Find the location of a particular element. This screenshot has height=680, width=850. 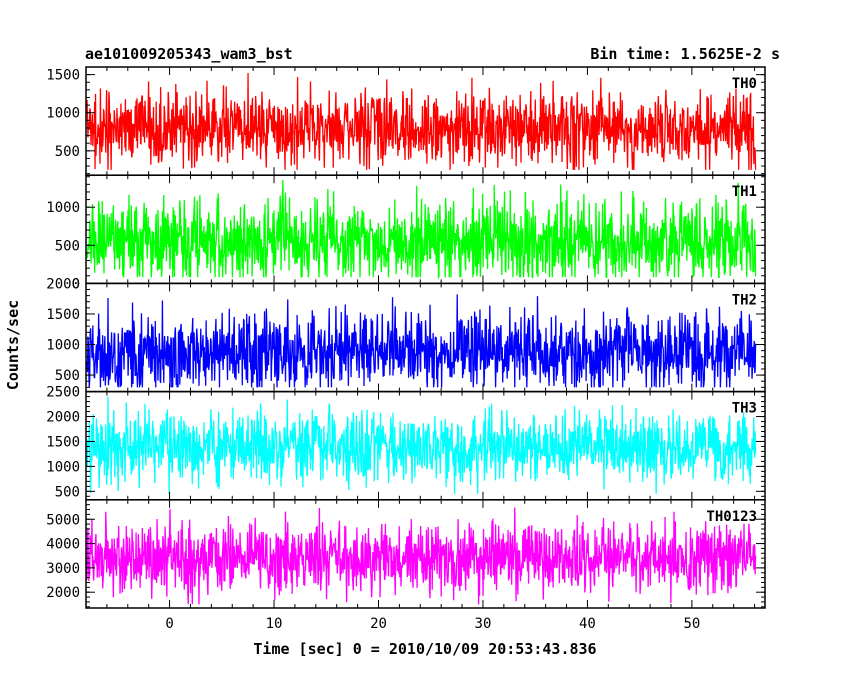

y-tick-label: 4000 is located at coordinates (63, 545).